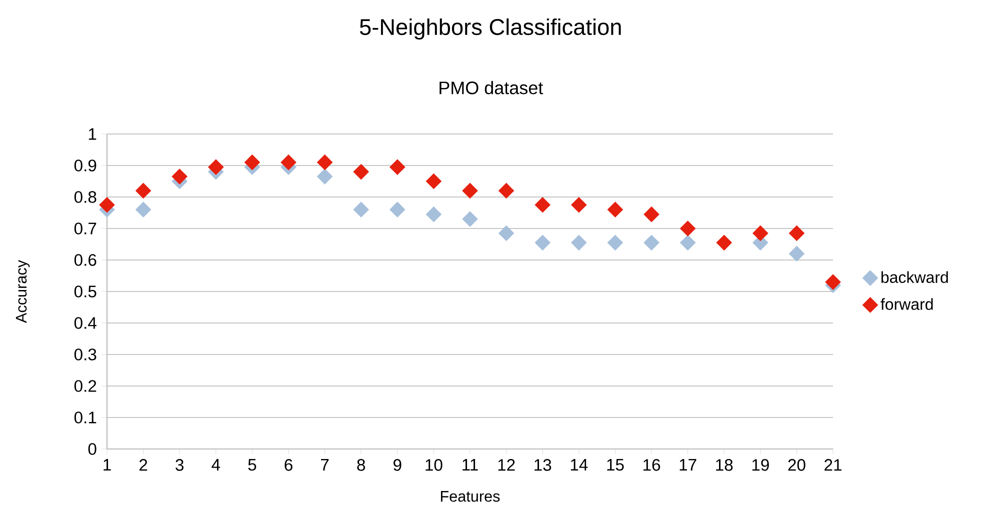  What do you see at coordinates (833, 465) in the screenshot?
I see `x-tick-label: 21` at bounding box center [833, 465].